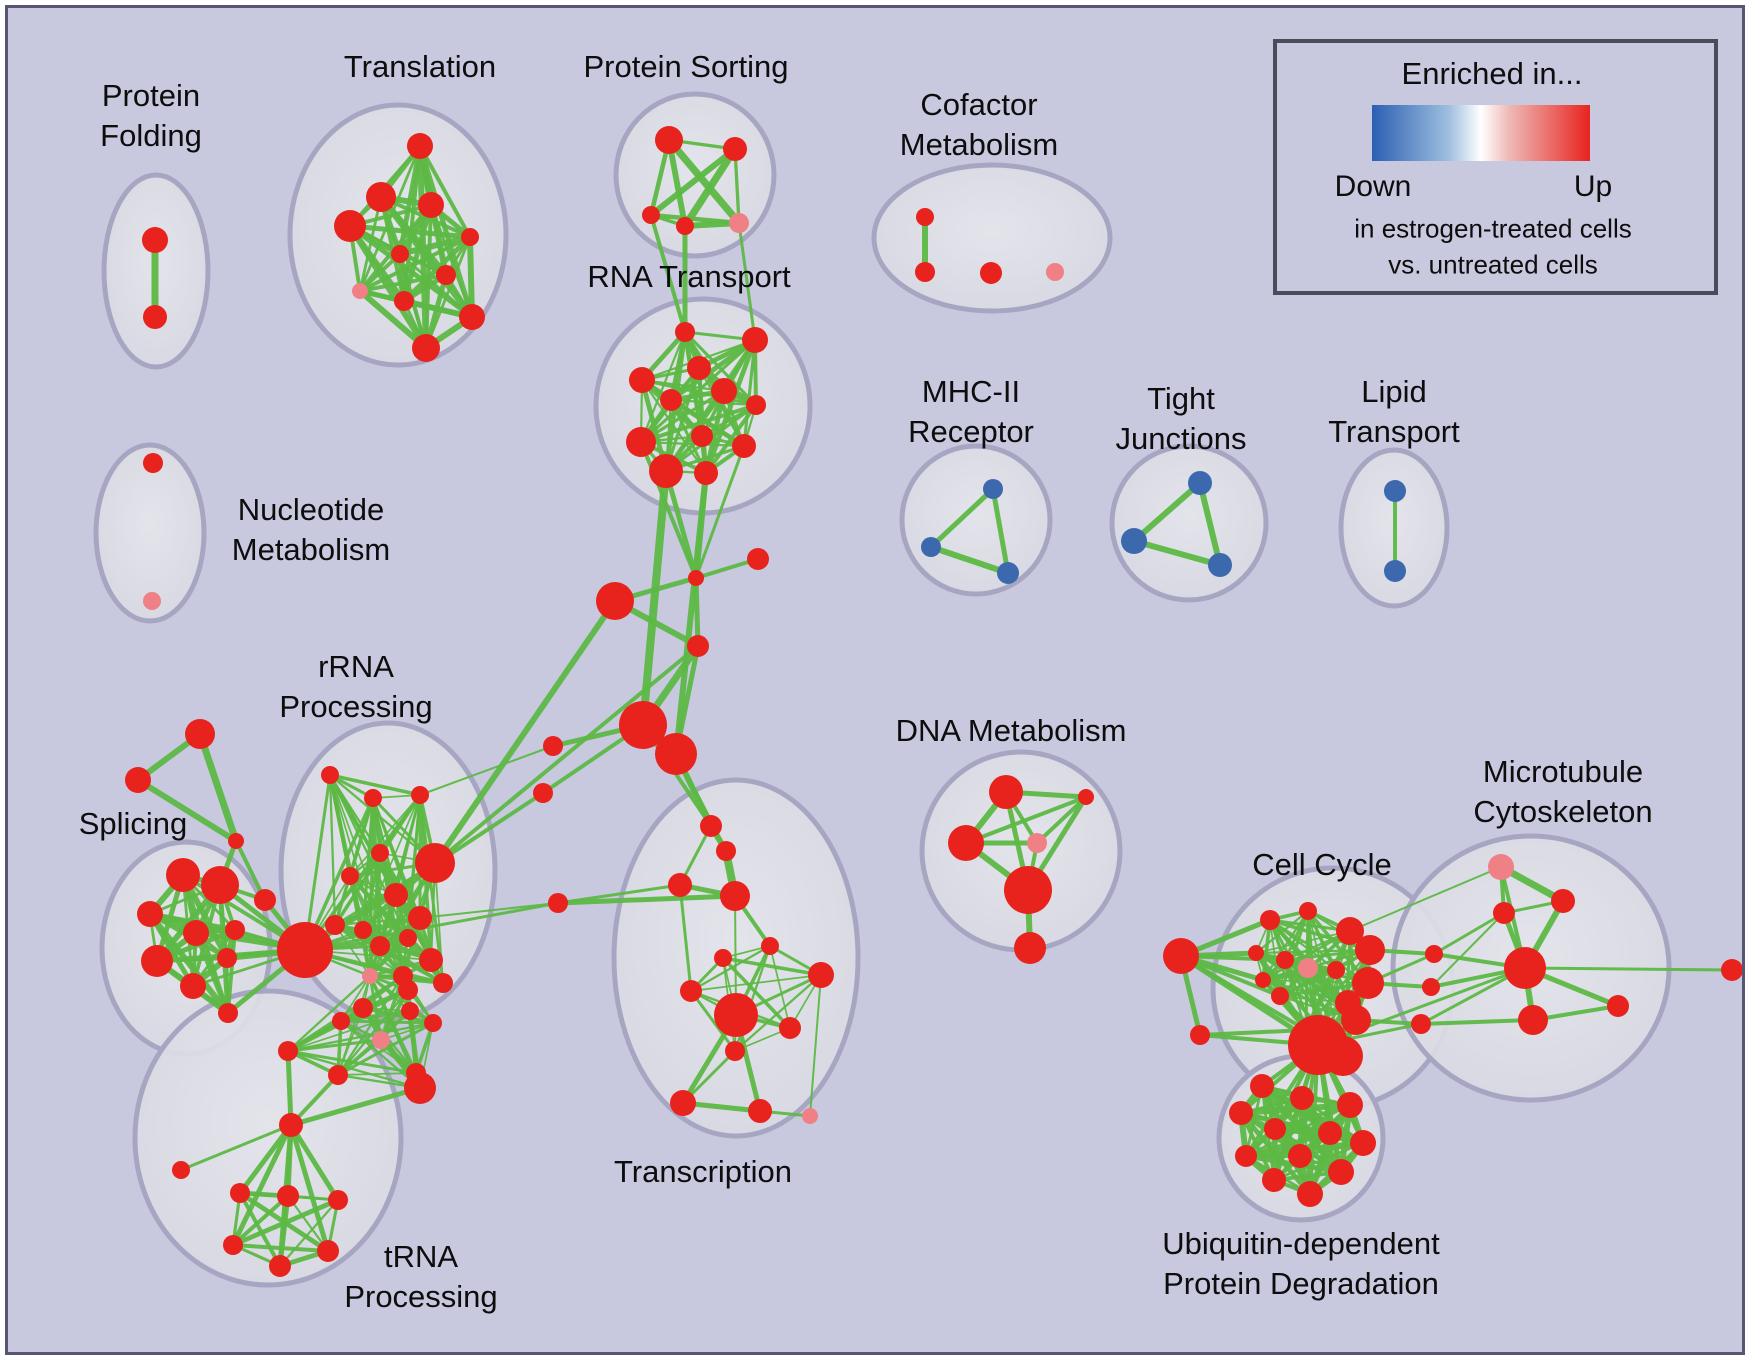 The width and height of the screenshot is (1750, 1360). What do you see at coordinates (680, 885) in the screenshot?
I see `node-tx3` at bounding box center [680, 885].